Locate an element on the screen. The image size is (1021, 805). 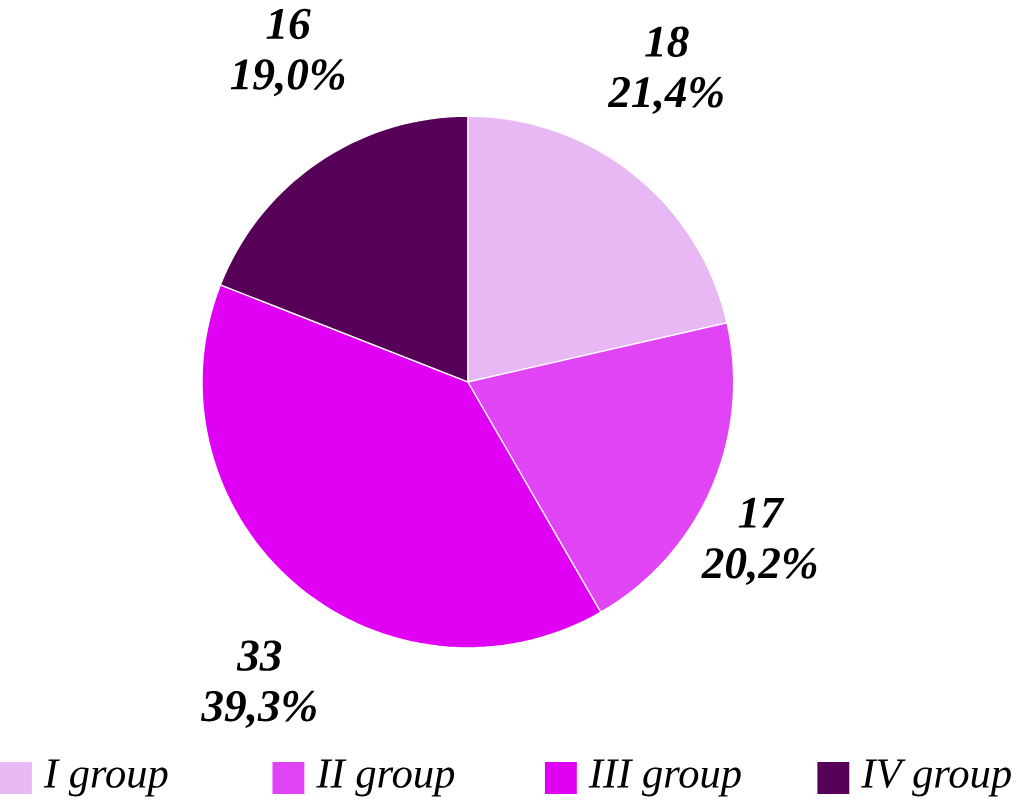
legend-label: III group is located at coordinates (664, 778).